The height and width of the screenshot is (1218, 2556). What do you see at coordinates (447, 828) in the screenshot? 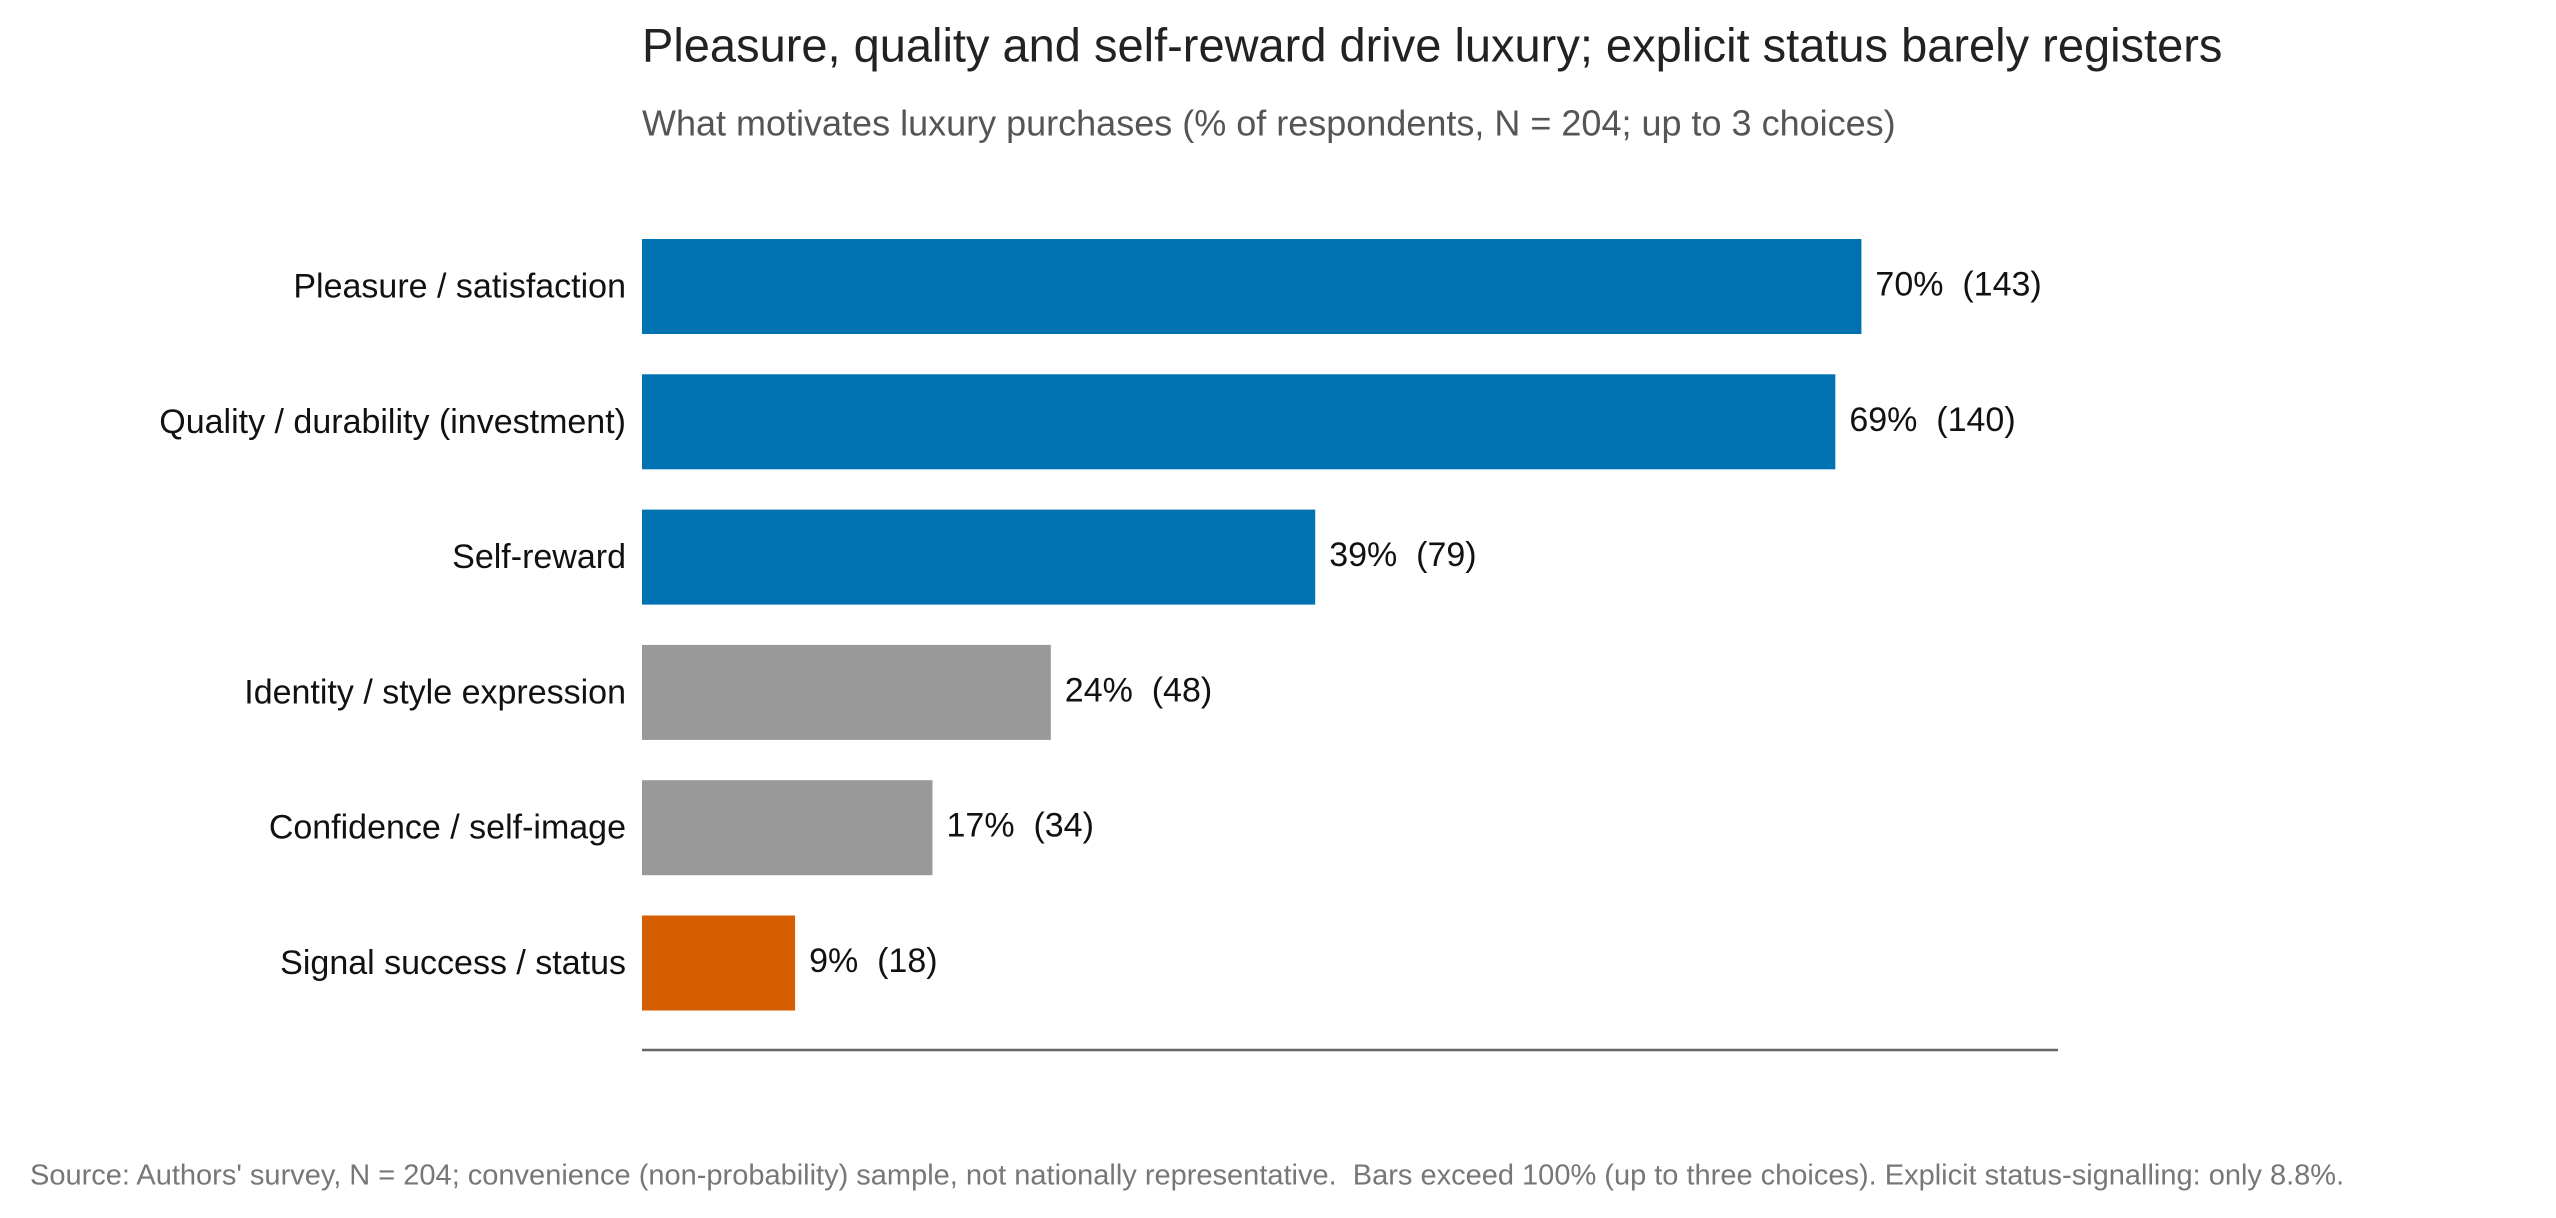
I see `category-label: Confidence / self-image` at bounding box center [447, 828].